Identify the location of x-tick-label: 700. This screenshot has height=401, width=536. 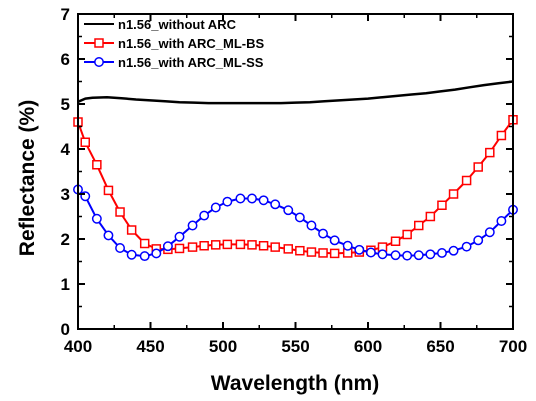
(513, 346).